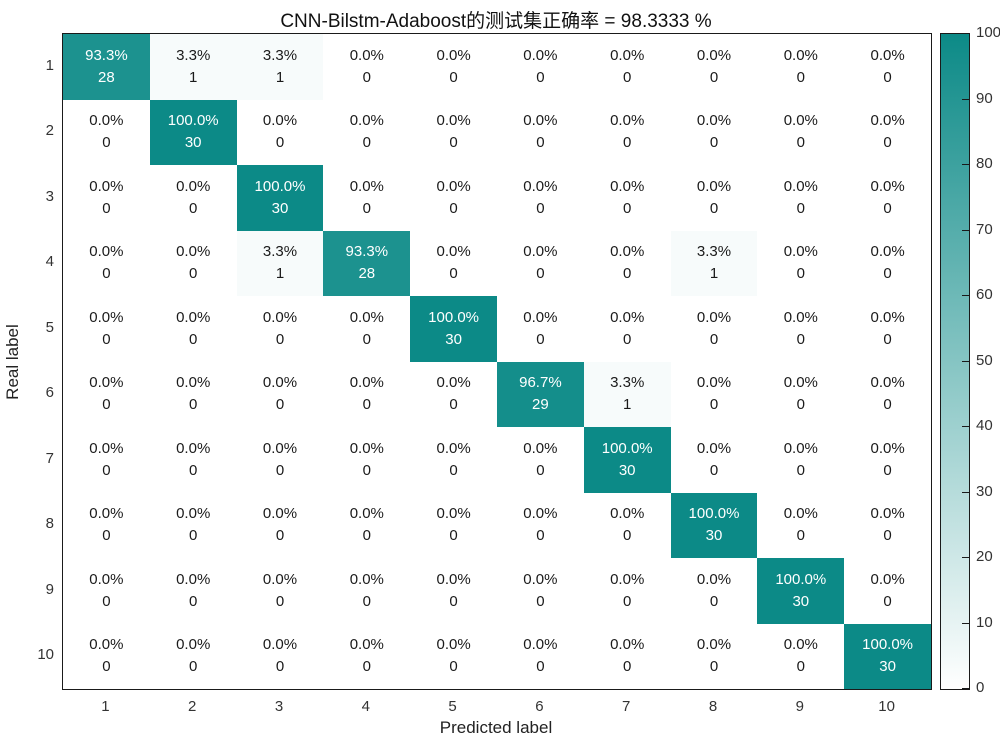  Describe the element at coordinates (49, 393) in the screenshot. I see `y-tick-label: 6` at that location.